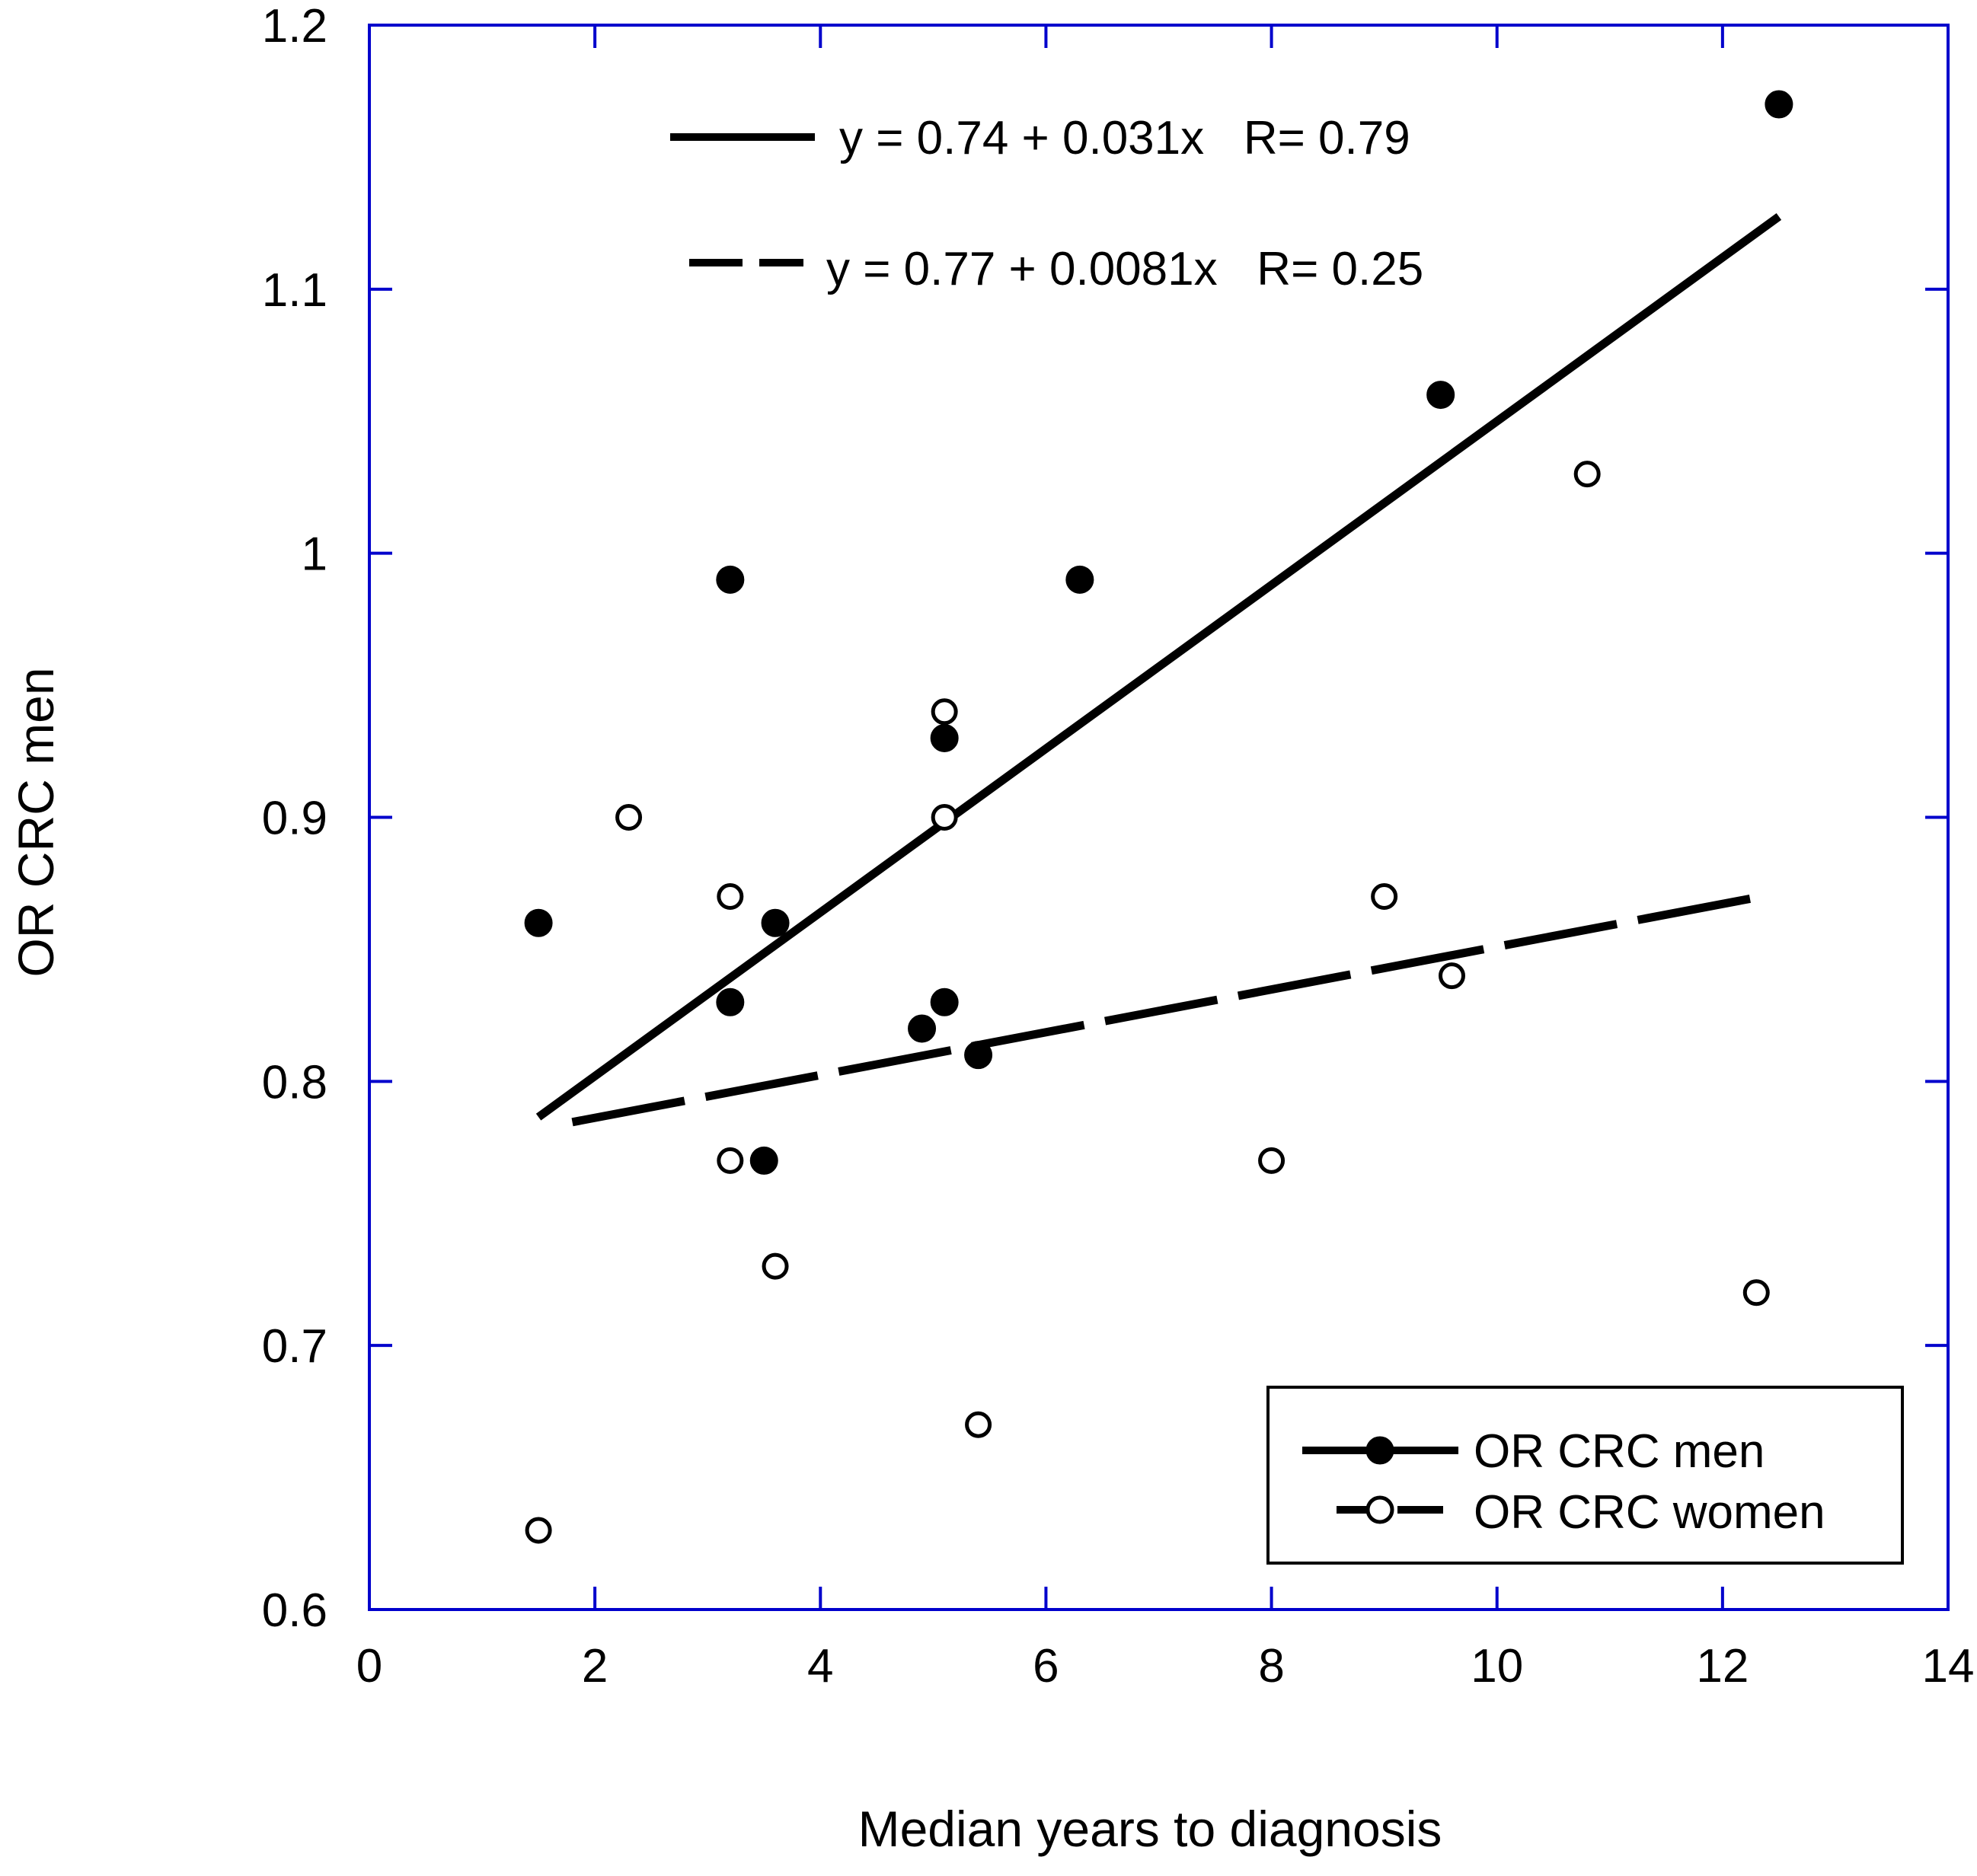 The height and width of the screenshot is (1876, 1977). What do you see at coordinates (820, 1666) in the screenshot?
I see `x-tick-label: 4` at bounding box center [820, 1666].